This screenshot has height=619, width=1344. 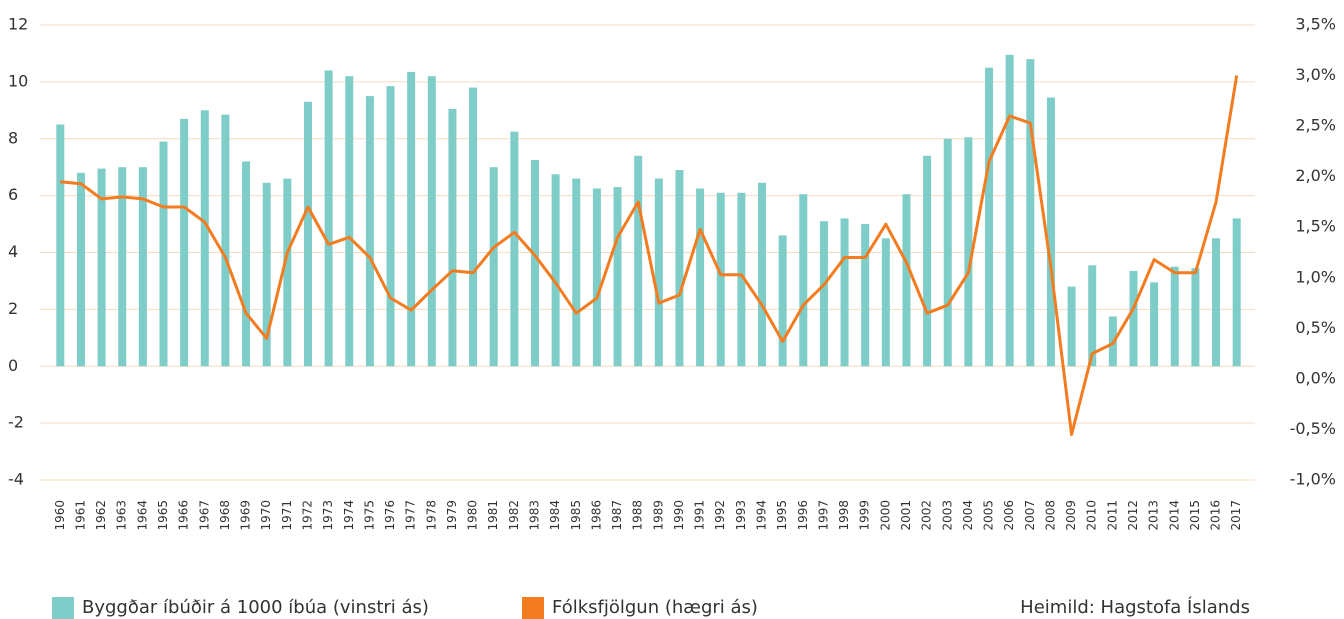 What do you see at coordinates (700, 515) in the screenshot?
I see `x-tick-label: 1991` at bounding box center [700, 515].